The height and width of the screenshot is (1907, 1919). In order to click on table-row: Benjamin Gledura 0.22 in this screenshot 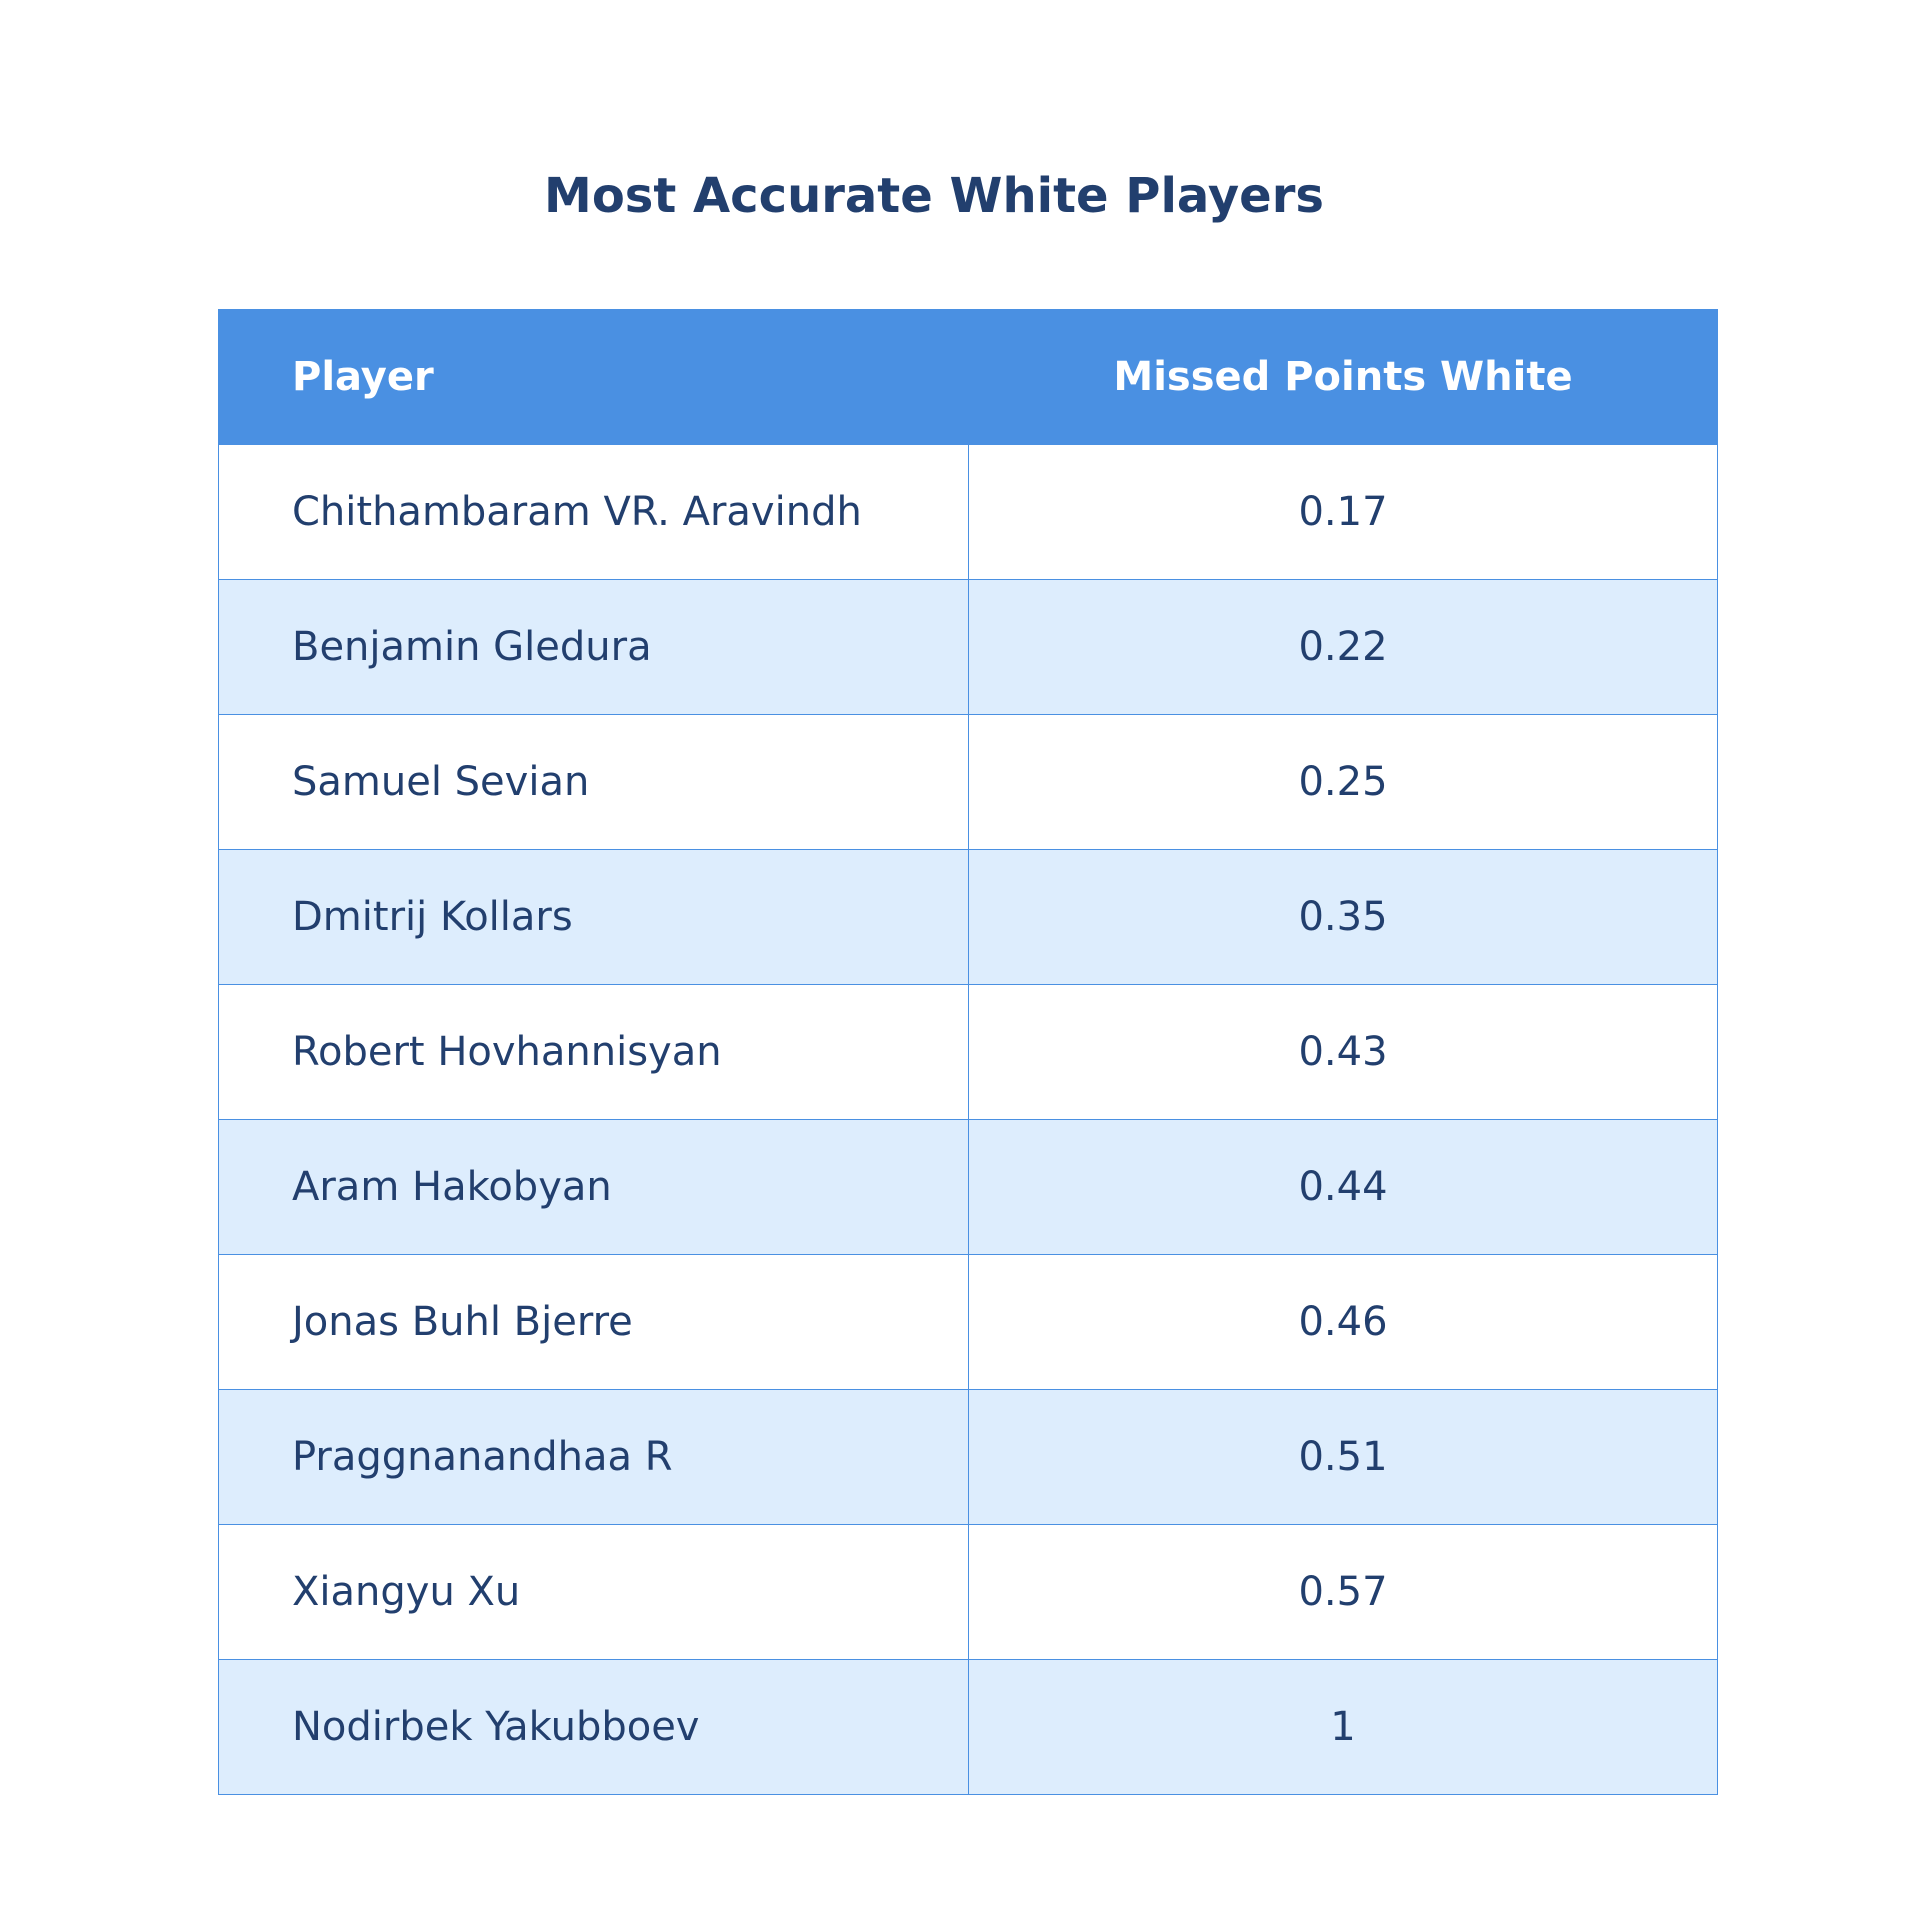, I will do `click(968, 647)`.